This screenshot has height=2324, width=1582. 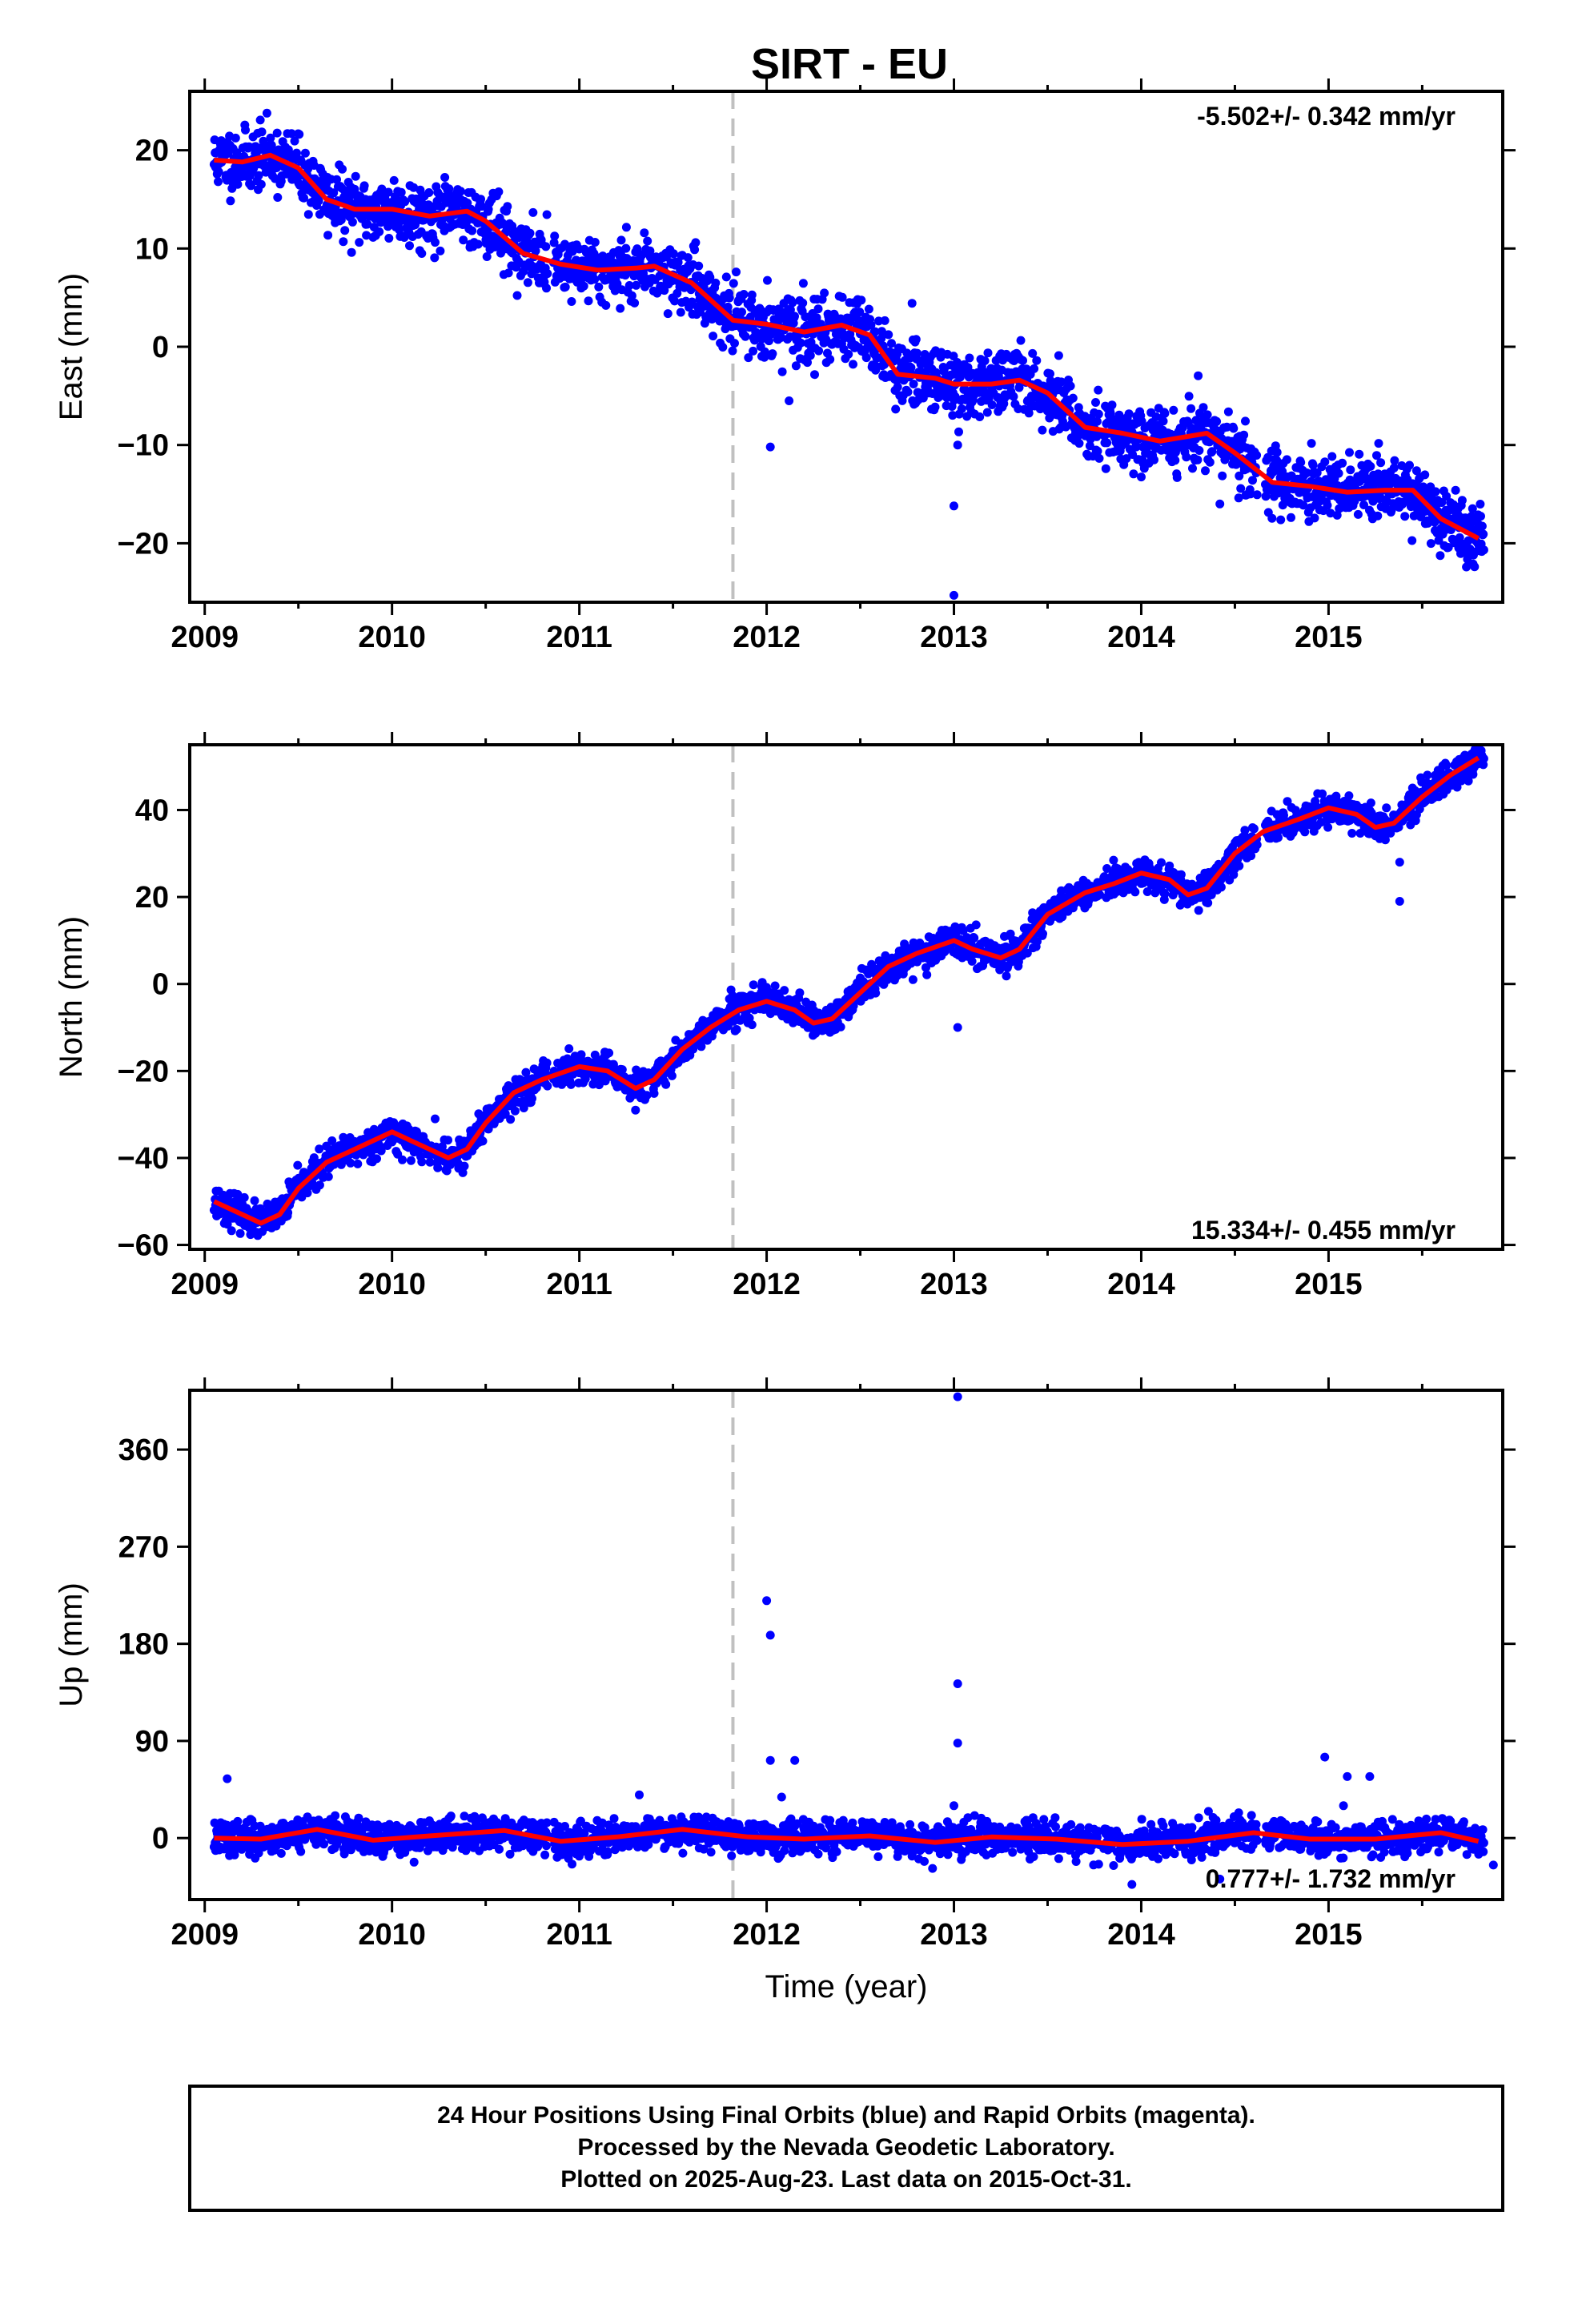 I want to click on x-tick-label: 2015, so click(x=1329, y=1284).